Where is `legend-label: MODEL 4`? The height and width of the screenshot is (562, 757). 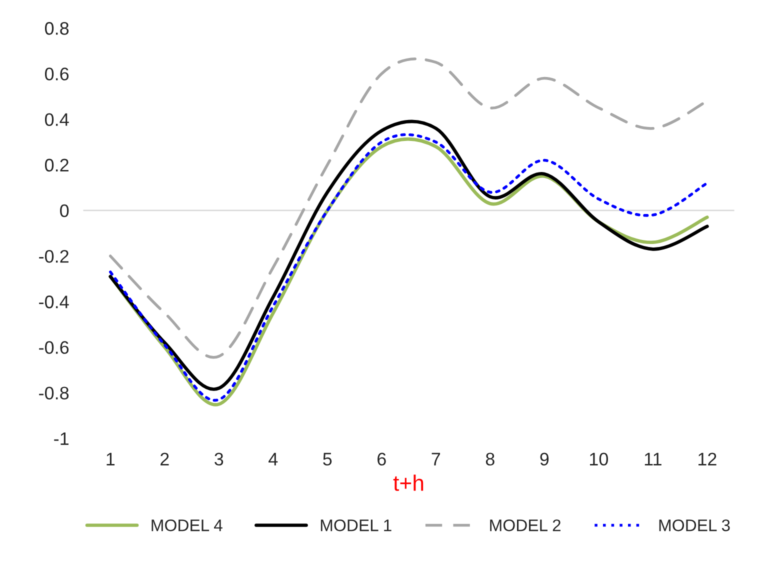
legend-label: MODEL 4 is located at coordinates (187, 525).